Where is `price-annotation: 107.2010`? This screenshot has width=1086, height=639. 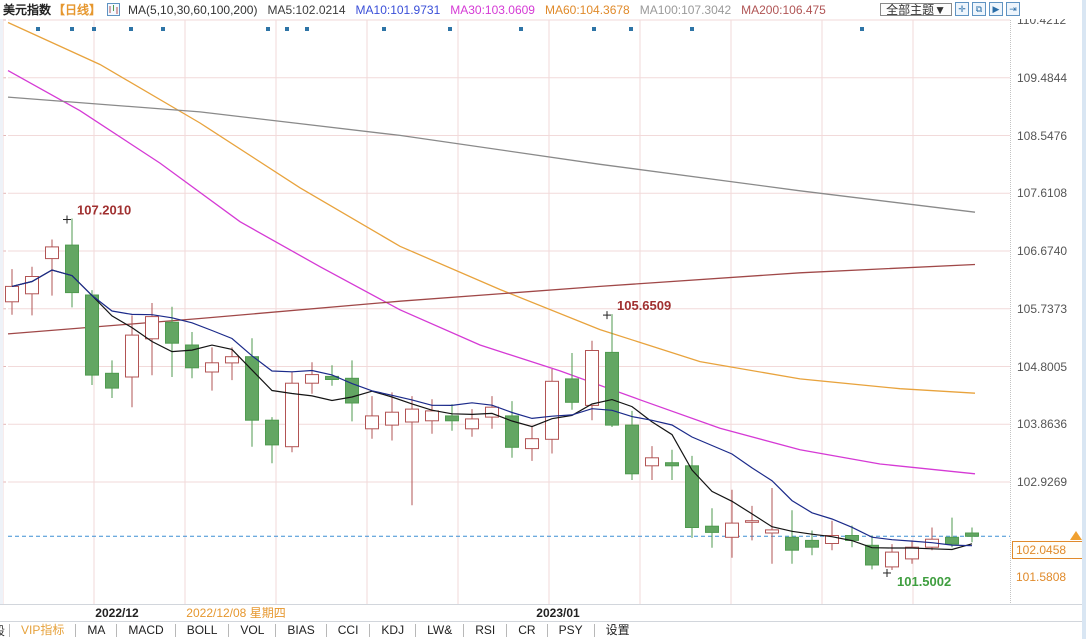 price-annotation: 107.2010 is located at coordinates (104, 210).